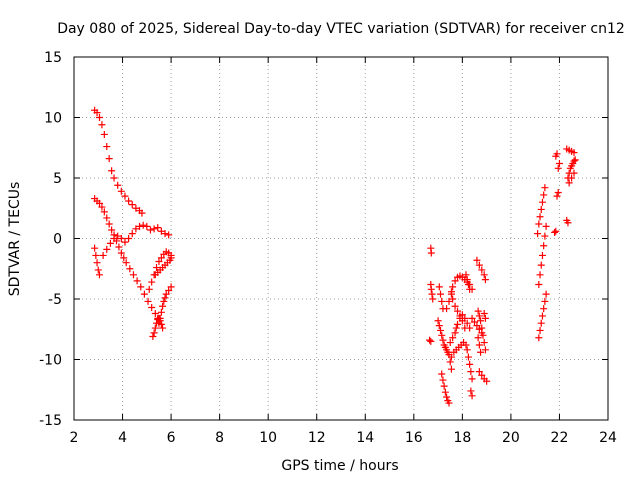 This screenshot has height=480, width=640. What do you see at coordinates (511, 438) in the screenshot?
I see `x-tick-label: 20` at bounding box center [511, 438].